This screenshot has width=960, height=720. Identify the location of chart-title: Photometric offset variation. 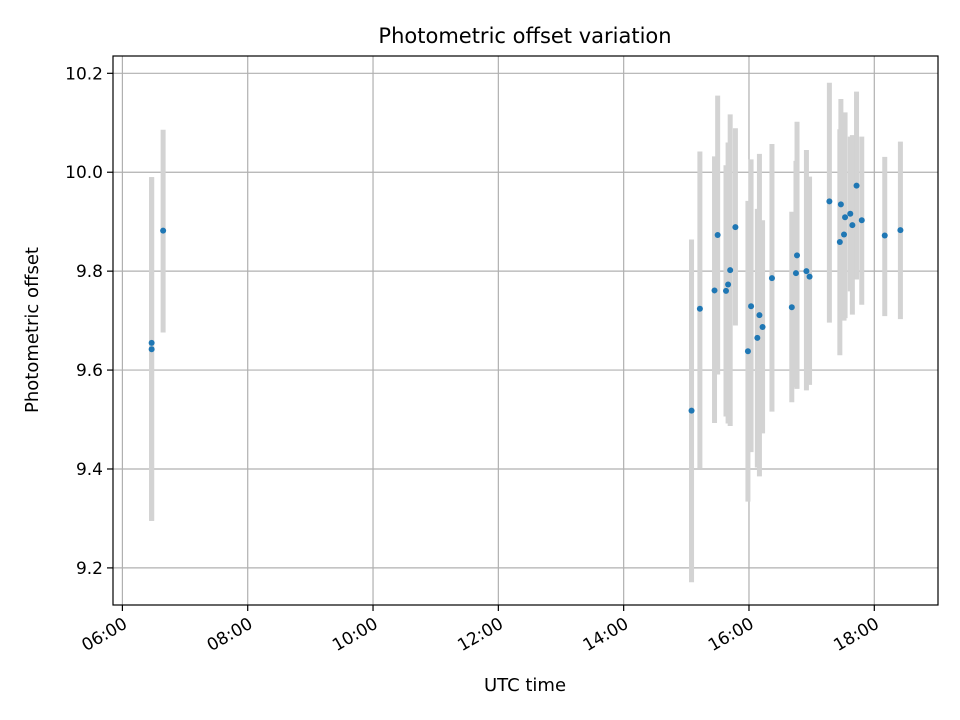
(524, 36).